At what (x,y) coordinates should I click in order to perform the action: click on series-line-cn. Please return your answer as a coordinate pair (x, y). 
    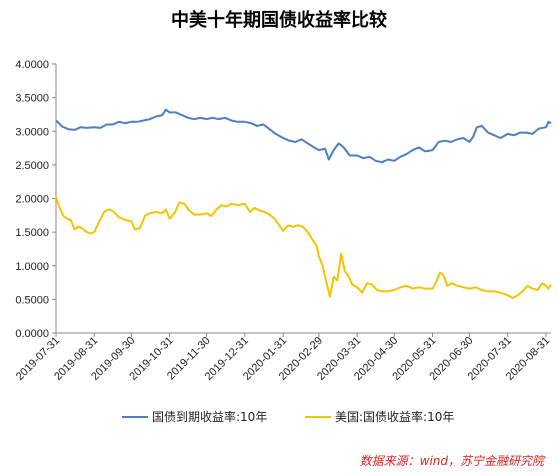
    Looking at the image, I should click on (303, 136).